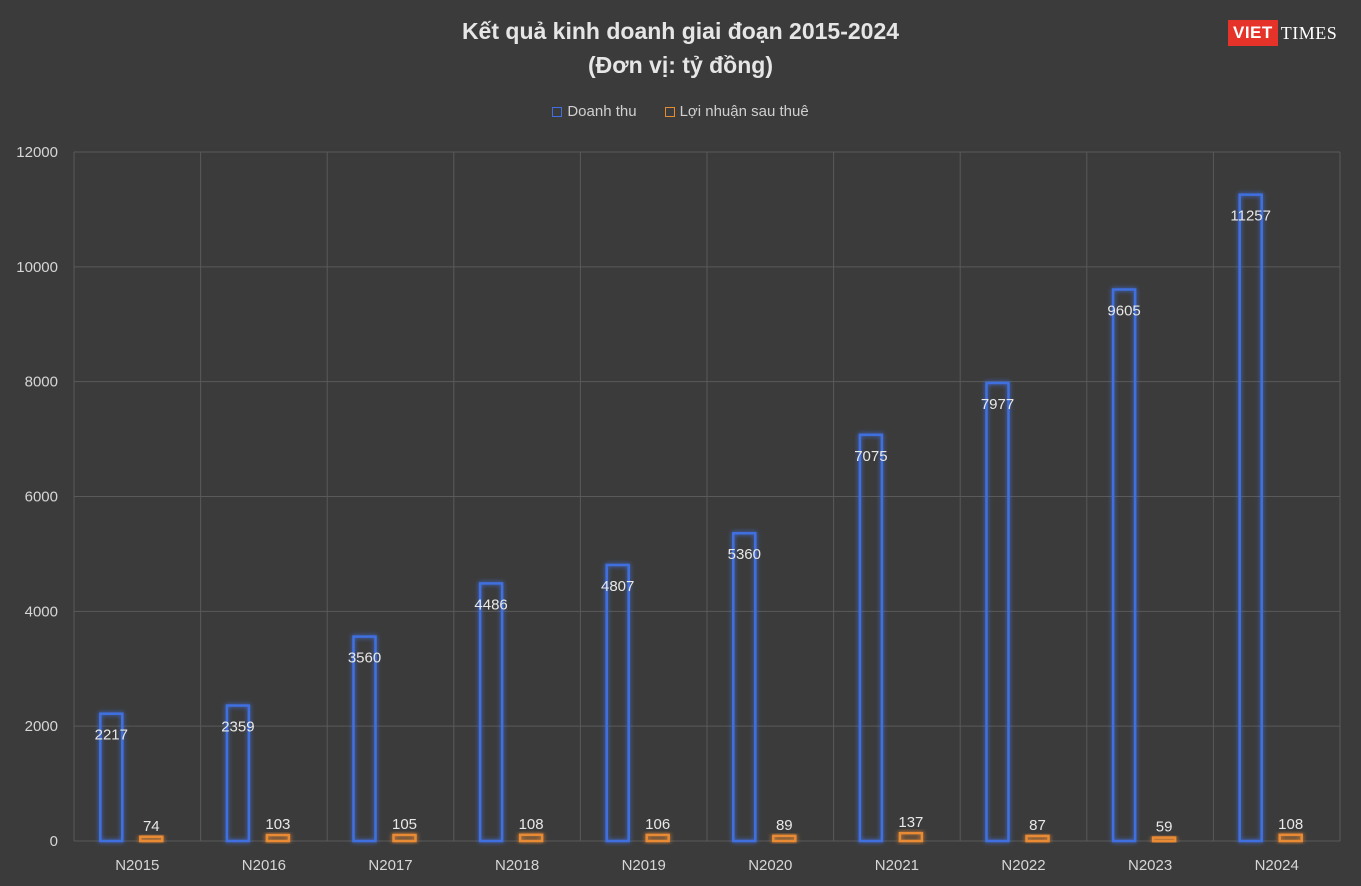  Describe the element at coordinates (151, 826) in the screenshot. I see `profit-data-label: 74` at that location.